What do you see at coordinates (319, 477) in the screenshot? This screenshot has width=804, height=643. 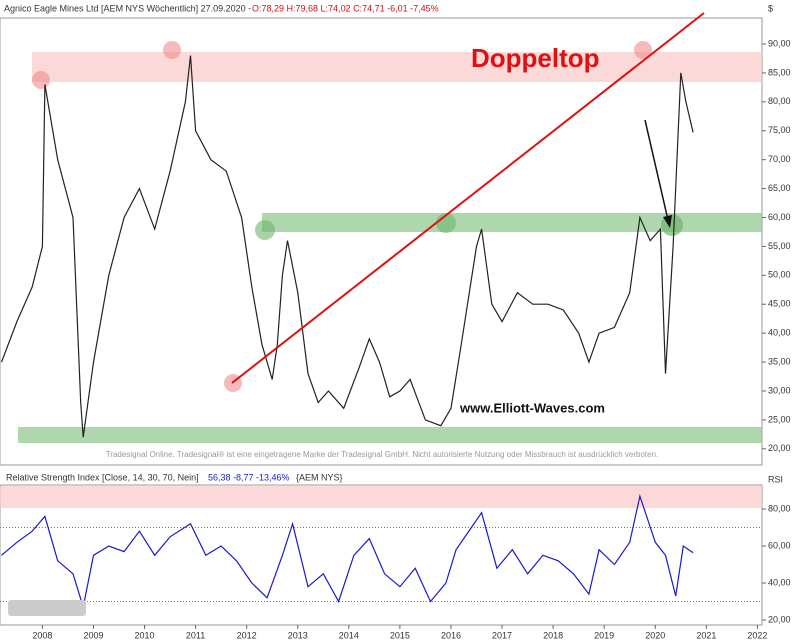 I see `rsi-note: {AEM NYS}` at bounding box center [319, 477].